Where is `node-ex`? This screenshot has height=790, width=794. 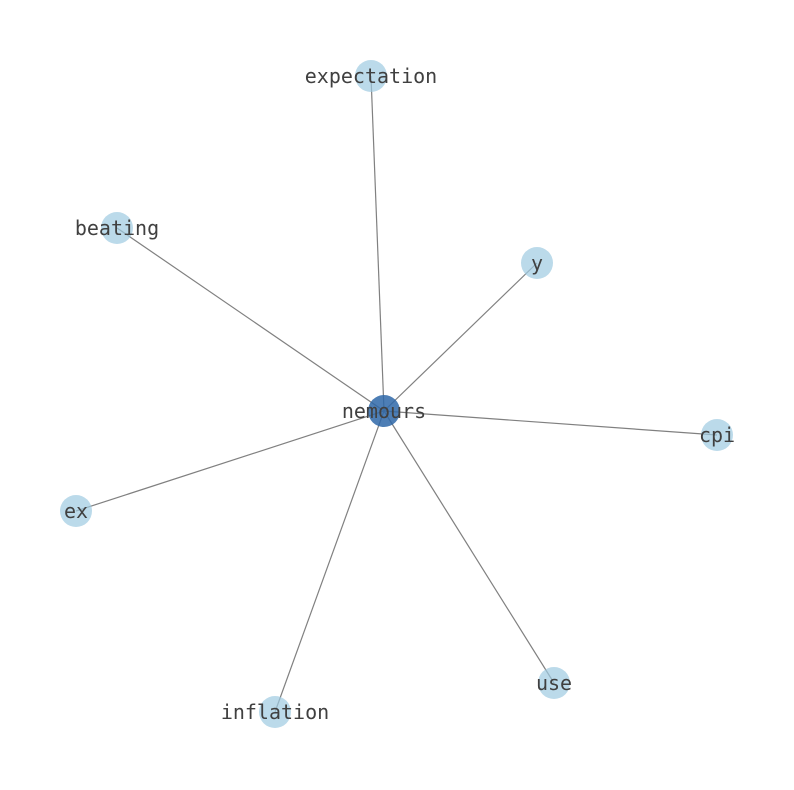 node-ex is located at coordinates (76, 511).